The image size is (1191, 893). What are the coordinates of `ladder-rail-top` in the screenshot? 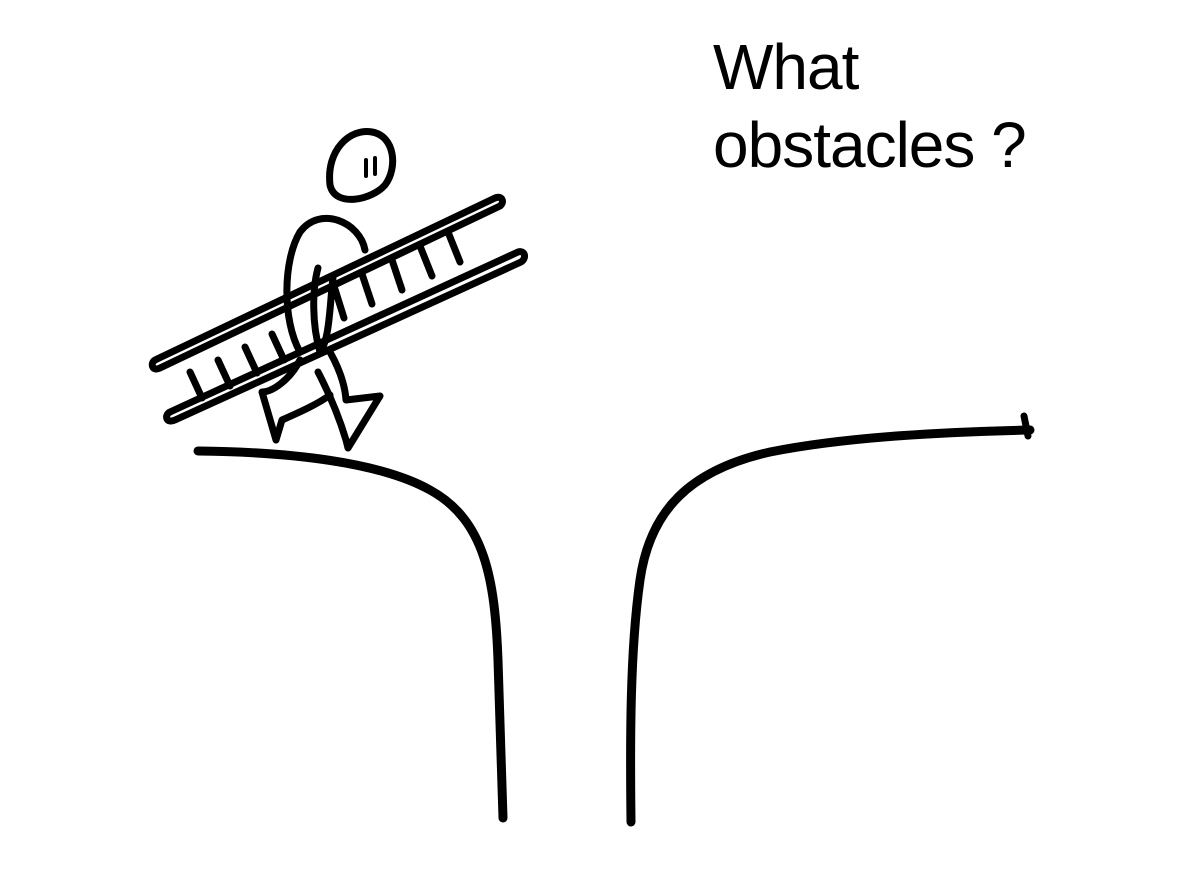 It's located at (327, 283).